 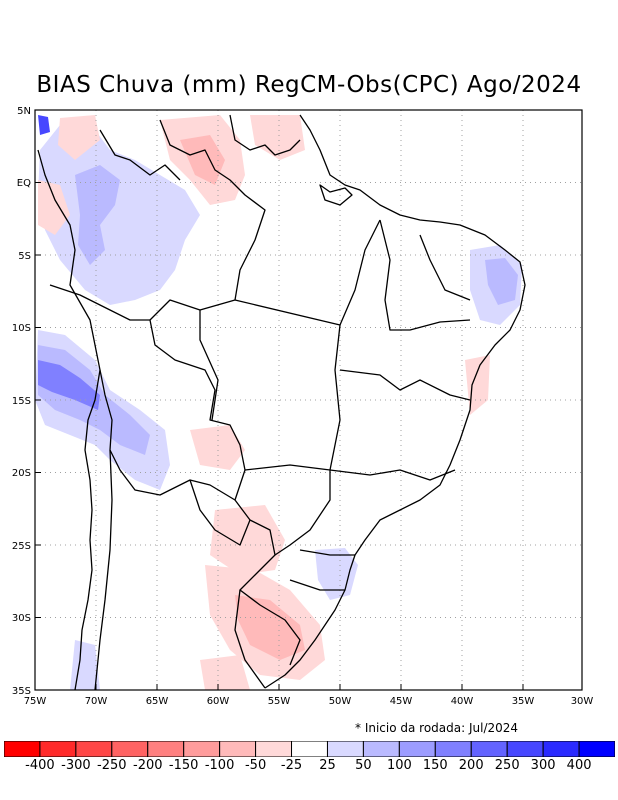 I want to click on lon-label-40w: 40W, so click(x=462, y=701).